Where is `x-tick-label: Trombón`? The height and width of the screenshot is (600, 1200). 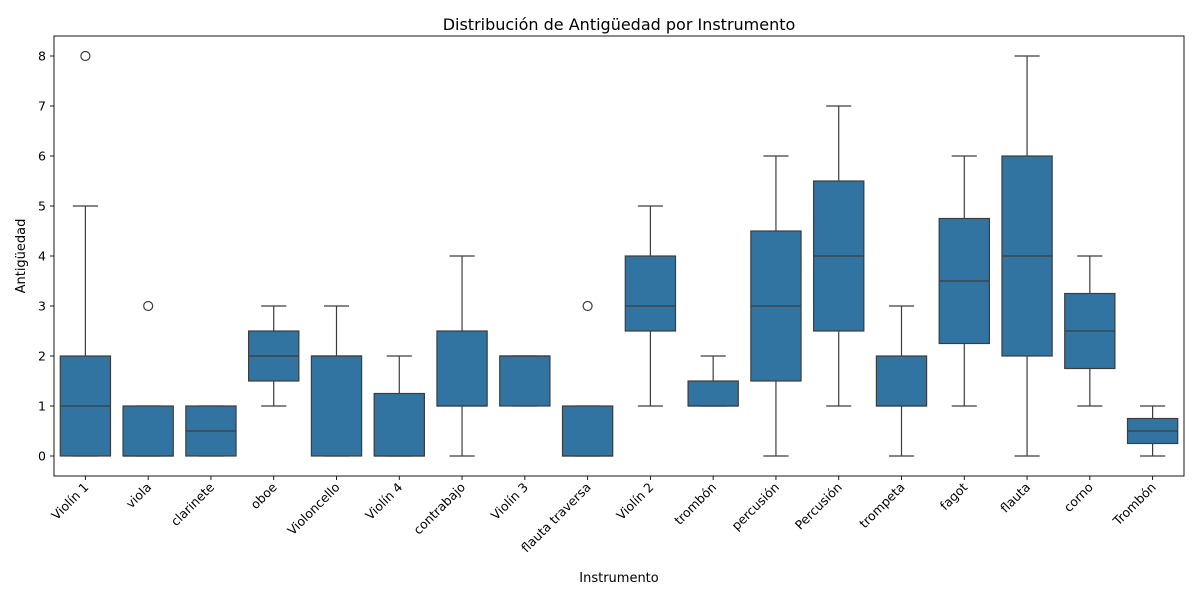 x-tick-label: Trombón is located at coordinates (1133, 504).